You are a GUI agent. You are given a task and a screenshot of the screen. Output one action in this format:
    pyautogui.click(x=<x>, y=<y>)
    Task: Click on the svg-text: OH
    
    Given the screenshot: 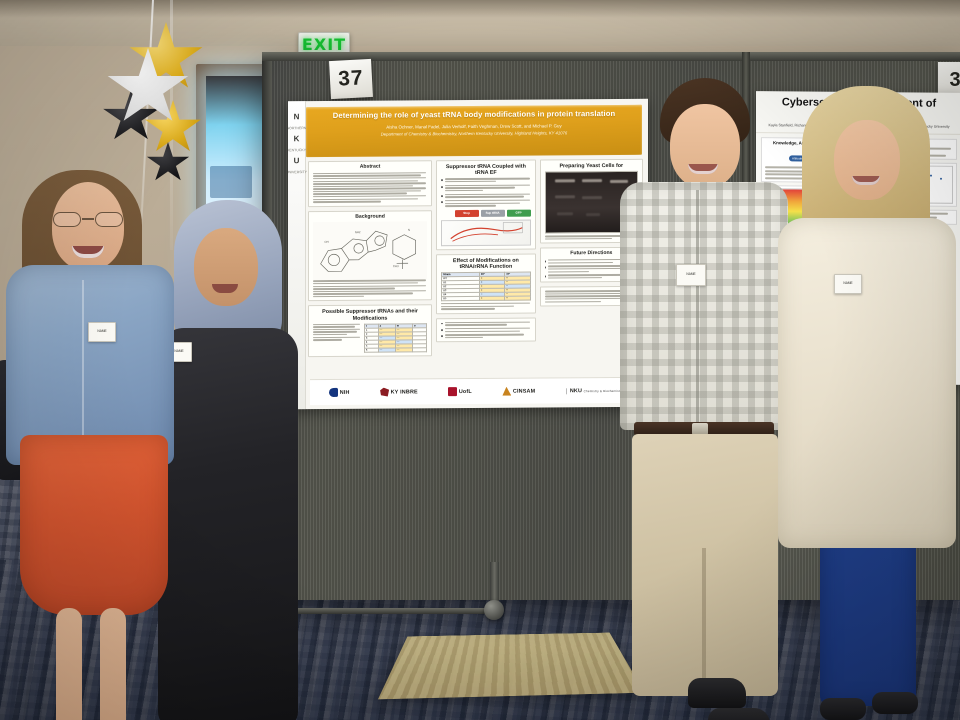 What is the action you would take?
    pyautogui.click(x=326, y=242)
    